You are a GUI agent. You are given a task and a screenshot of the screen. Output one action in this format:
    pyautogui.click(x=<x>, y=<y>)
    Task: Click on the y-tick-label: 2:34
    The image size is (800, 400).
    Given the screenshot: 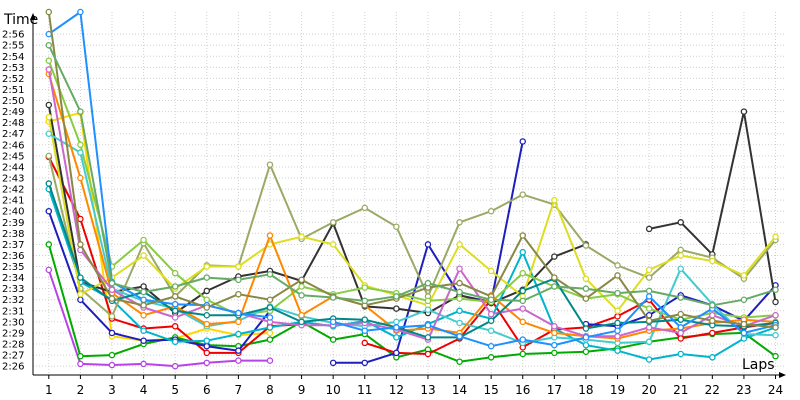 What is the action you would take?
    pyautogui.click(x=13, y=278)
    